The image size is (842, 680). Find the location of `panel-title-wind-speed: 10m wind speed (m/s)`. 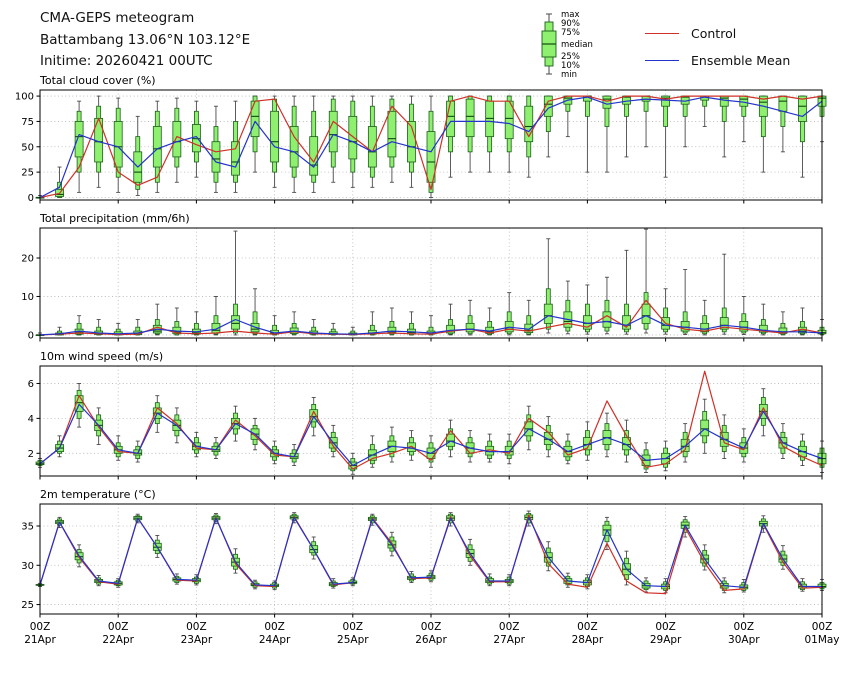

panel-title-wind-speed: 10m wind speed (m/s) is located at coordinates (102, 356).